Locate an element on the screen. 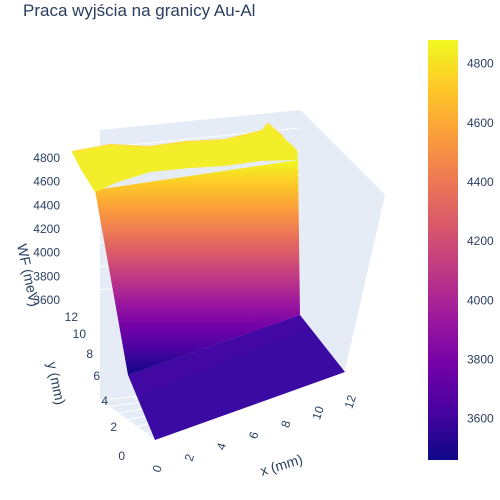 This screenshot has height=500, width=500. x-tick-label: 0 is located at coordinates (157, 468).